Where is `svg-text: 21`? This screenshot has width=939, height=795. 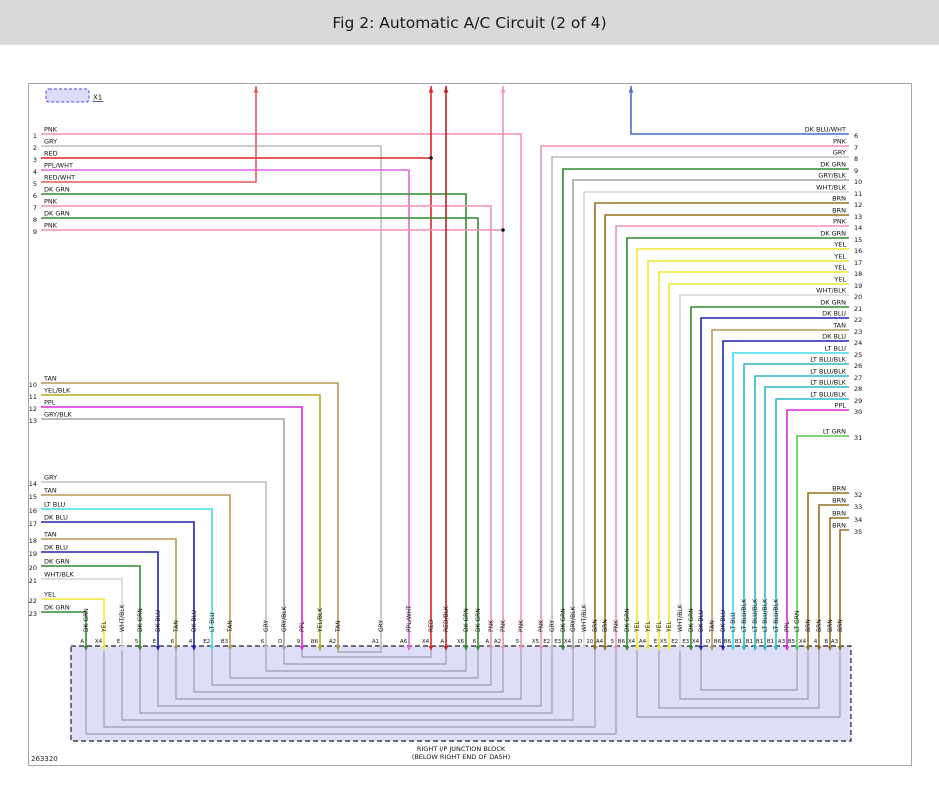 svg-text: 21 is located at coordinates (33, 581).